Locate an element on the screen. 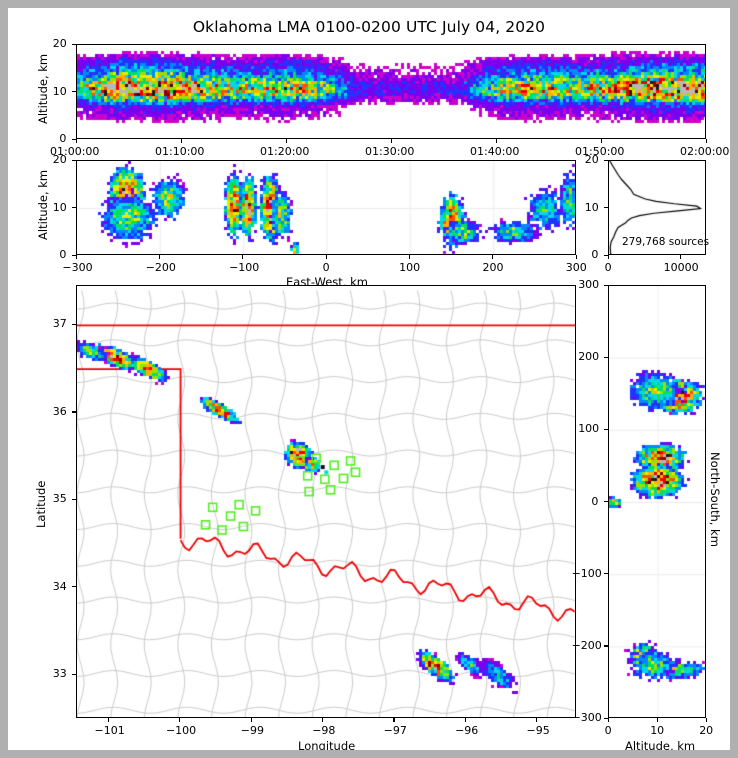 The width and height of the screenshot is (738, 758). source-count-label: 279,768 sources is located at coordinates (666, 242).